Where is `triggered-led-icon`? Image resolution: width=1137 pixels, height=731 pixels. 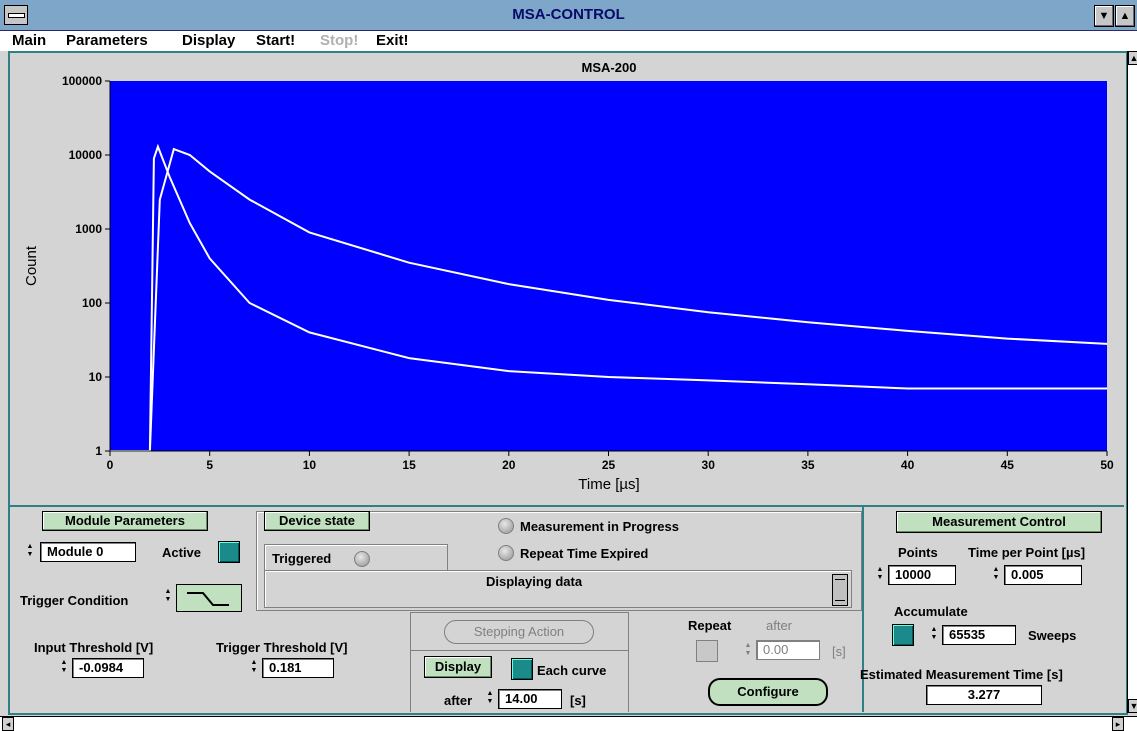
triggered-led-icon is located at coordinates (362, 559).